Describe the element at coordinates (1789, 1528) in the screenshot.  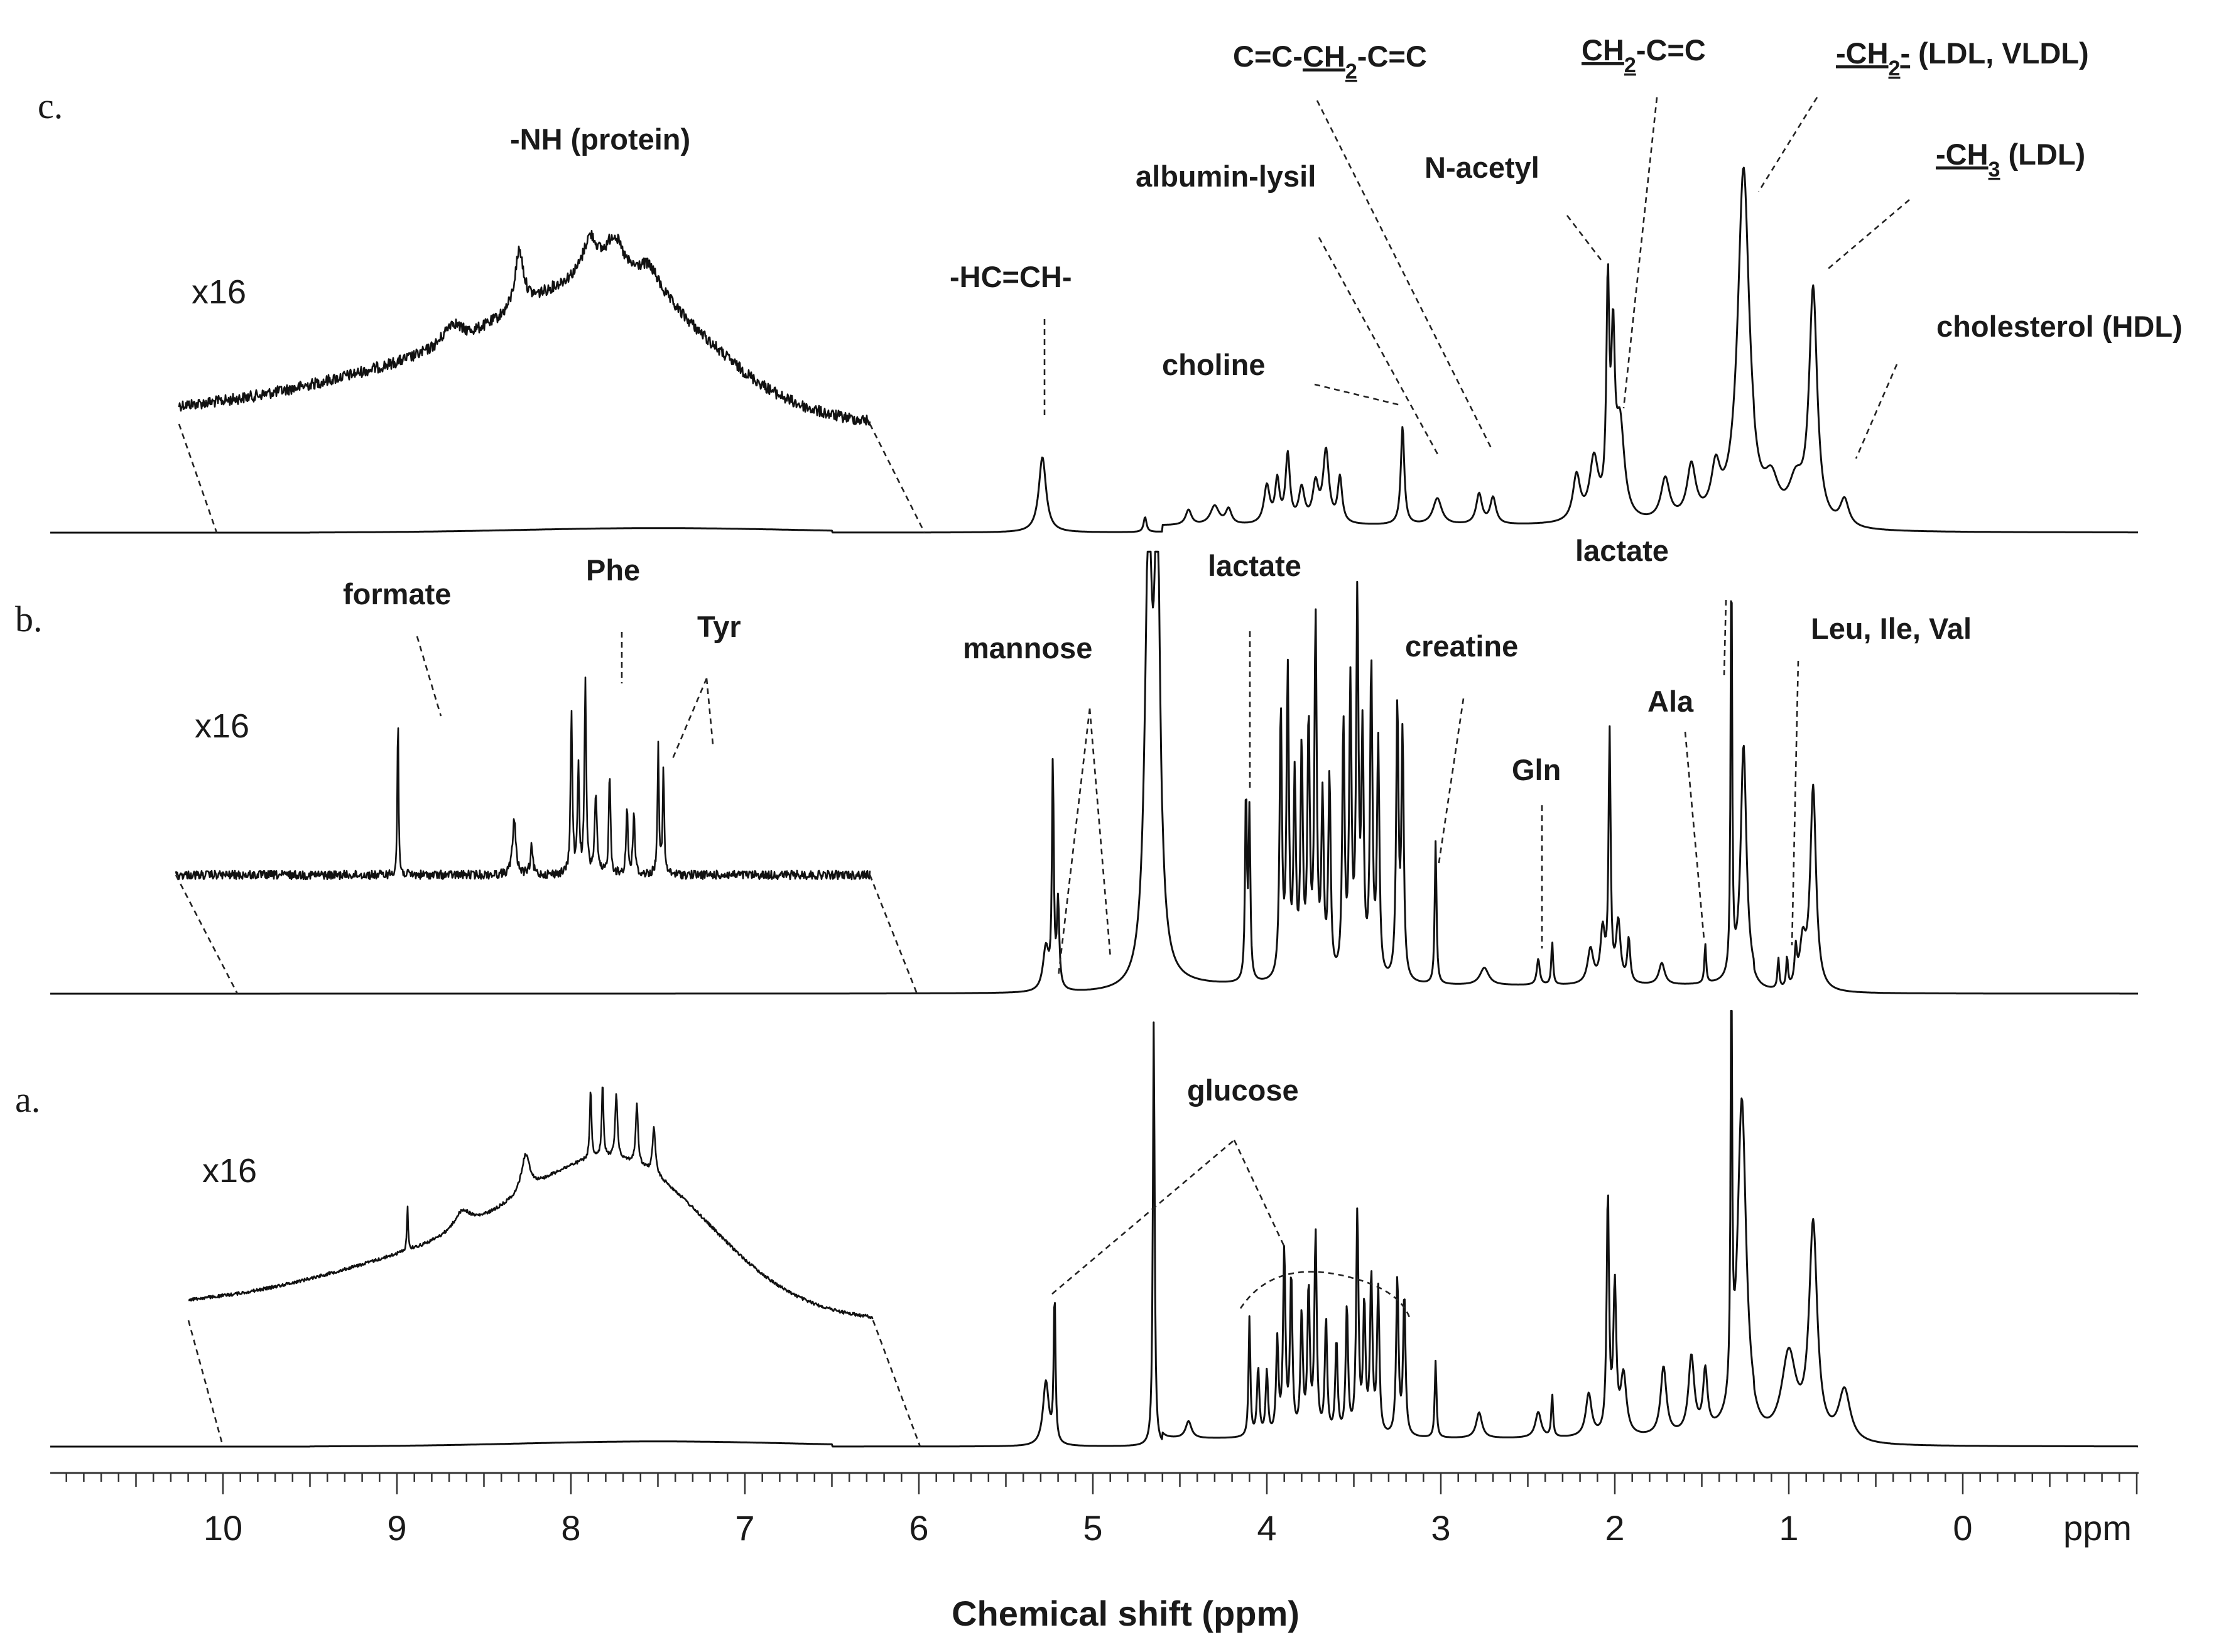
I see `tick-label-1: 1` at that location.